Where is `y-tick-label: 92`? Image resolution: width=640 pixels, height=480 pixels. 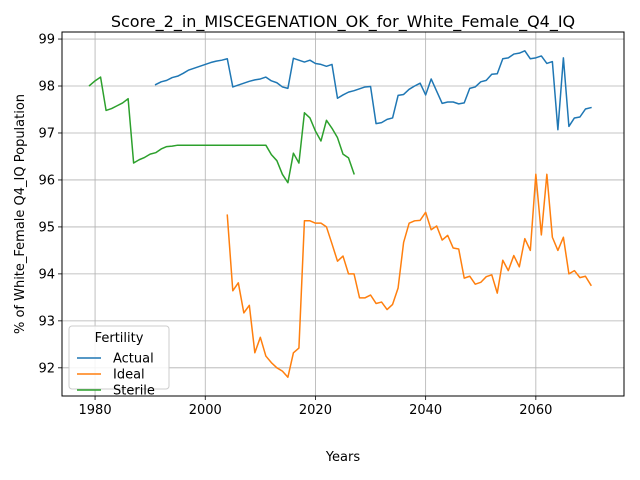 y-tick-label: 92 is located at coordinates (46, 368).